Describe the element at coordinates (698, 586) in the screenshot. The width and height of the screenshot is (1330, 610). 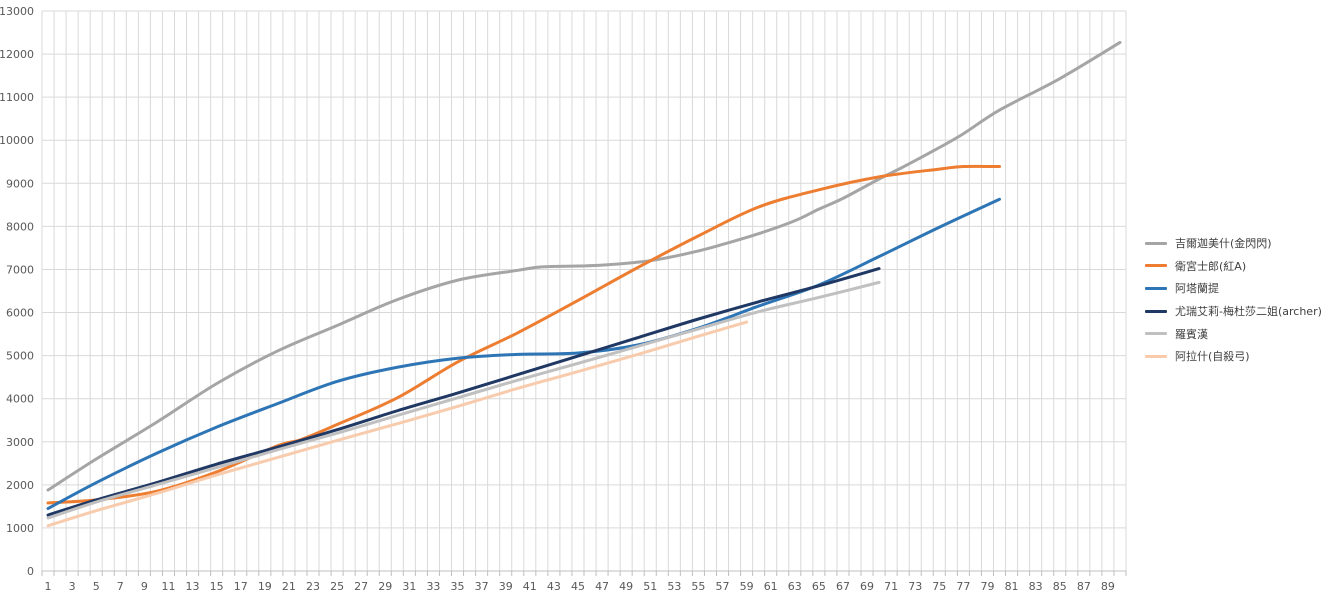
I see `x-tick-label: 55` at that location.